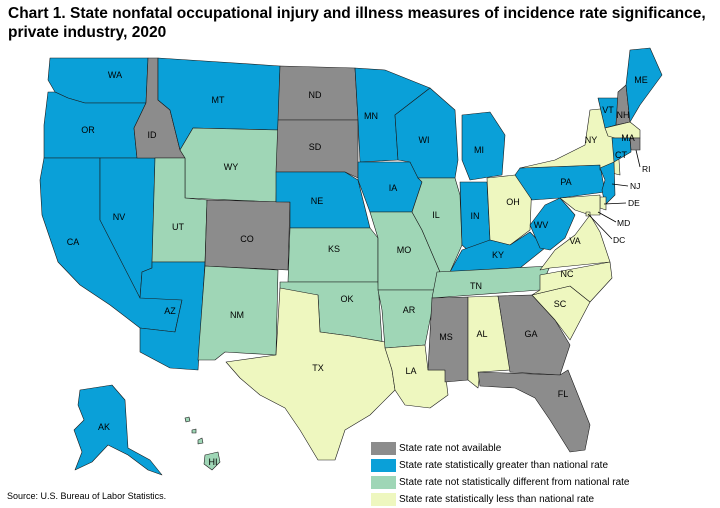 Image resolution: width=720 pixels, height=508 pixels. What do you see at coordinates (530, 334) in the screenshot?
I see `label-GA: GA` at bounding box center [530, 334].